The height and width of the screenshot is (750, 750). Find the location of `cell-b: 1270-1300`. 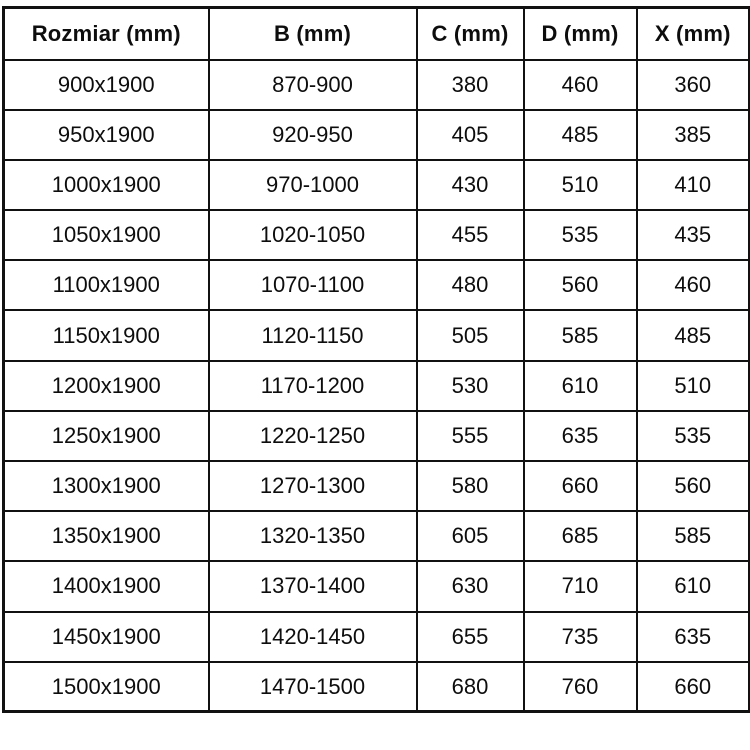

cell-b: 1270-1300 is located at coordinates (312, 486).